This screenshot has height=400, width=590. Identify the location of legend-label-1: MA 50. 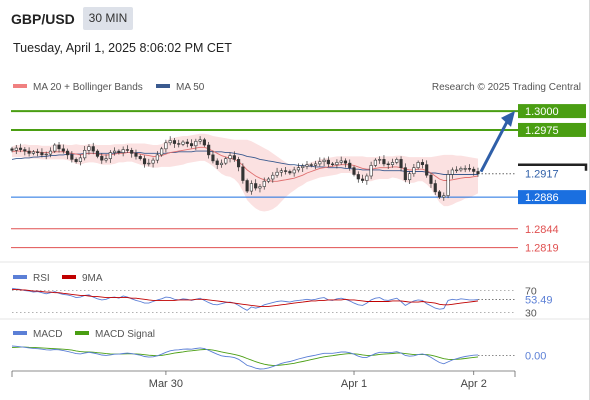
(190, 87).